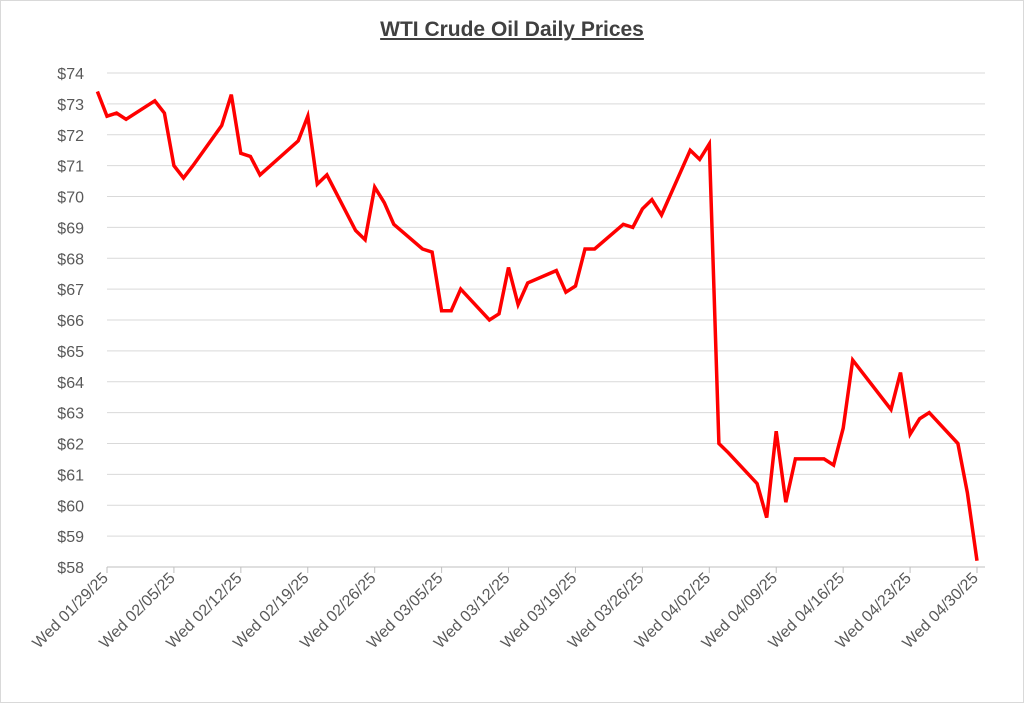  Describe the element at coordinates (70, 290) in the screenshot. I see `y-tick-label: $67` at that location.